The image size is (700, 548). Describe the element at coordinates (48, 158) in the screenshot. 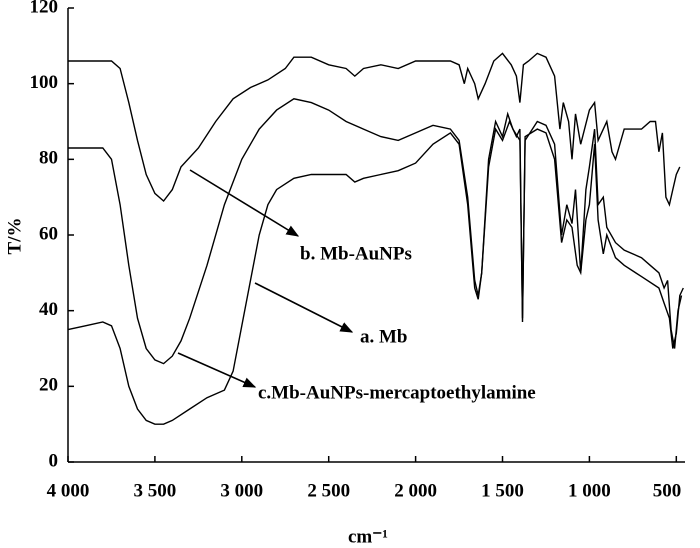

I see `y-tick-label: 80` at that location.